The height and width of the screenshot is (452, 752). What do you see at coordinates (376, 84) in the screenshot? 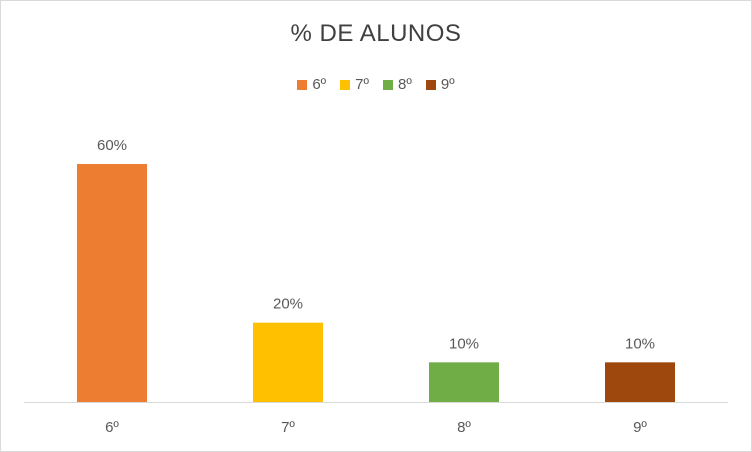
I see `chart-legend: 6º 7º 8º 9º` at bounding box center [376, 84].